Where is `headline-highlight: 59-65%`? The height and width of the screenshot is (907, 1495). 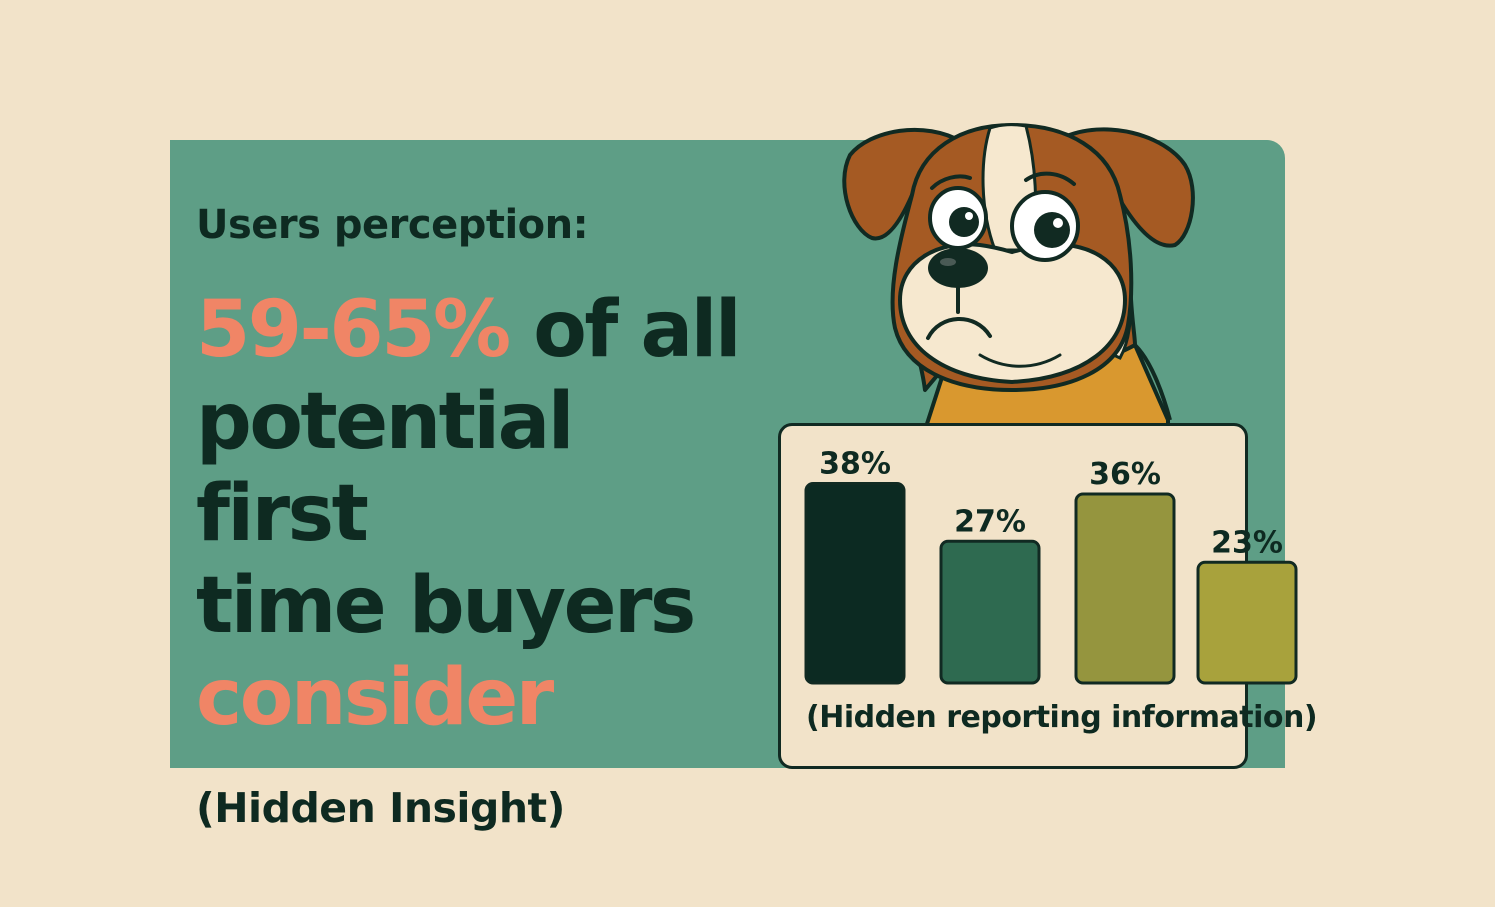
headline-highlight: 59-65% is located at coordinates (353, 330).